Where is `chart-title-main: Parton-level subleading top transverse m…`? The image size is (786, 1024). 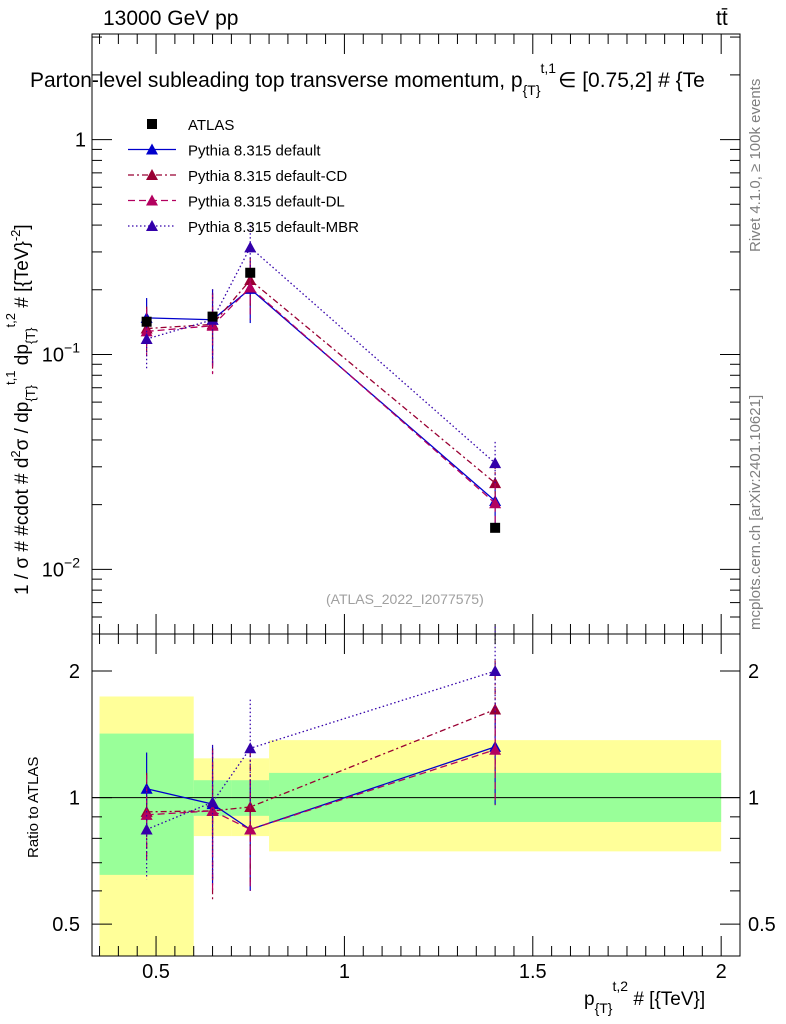
chart-title-main: Parton-level subleading top transverse m… is located at coordinates (276, 80).